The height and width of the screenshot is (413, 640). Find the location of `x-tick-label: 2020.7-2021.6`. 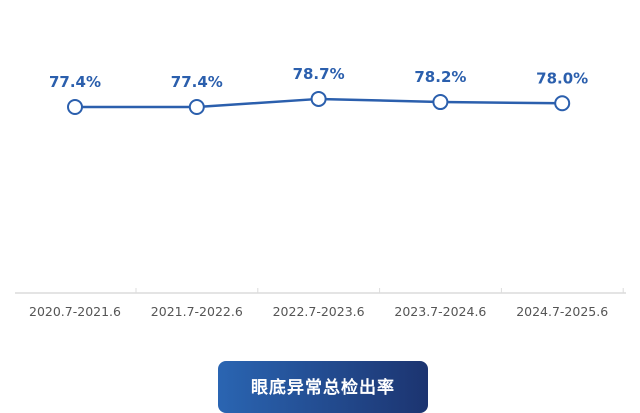

x-tick-label: 2020.7-2021.6 is located at coordinates (75, 311).